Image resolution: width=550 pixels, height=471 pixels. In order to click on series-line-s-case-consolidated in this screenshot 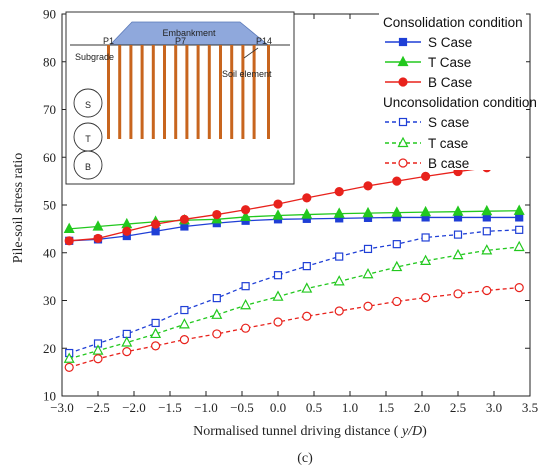, I will do `click(294, 229)`.